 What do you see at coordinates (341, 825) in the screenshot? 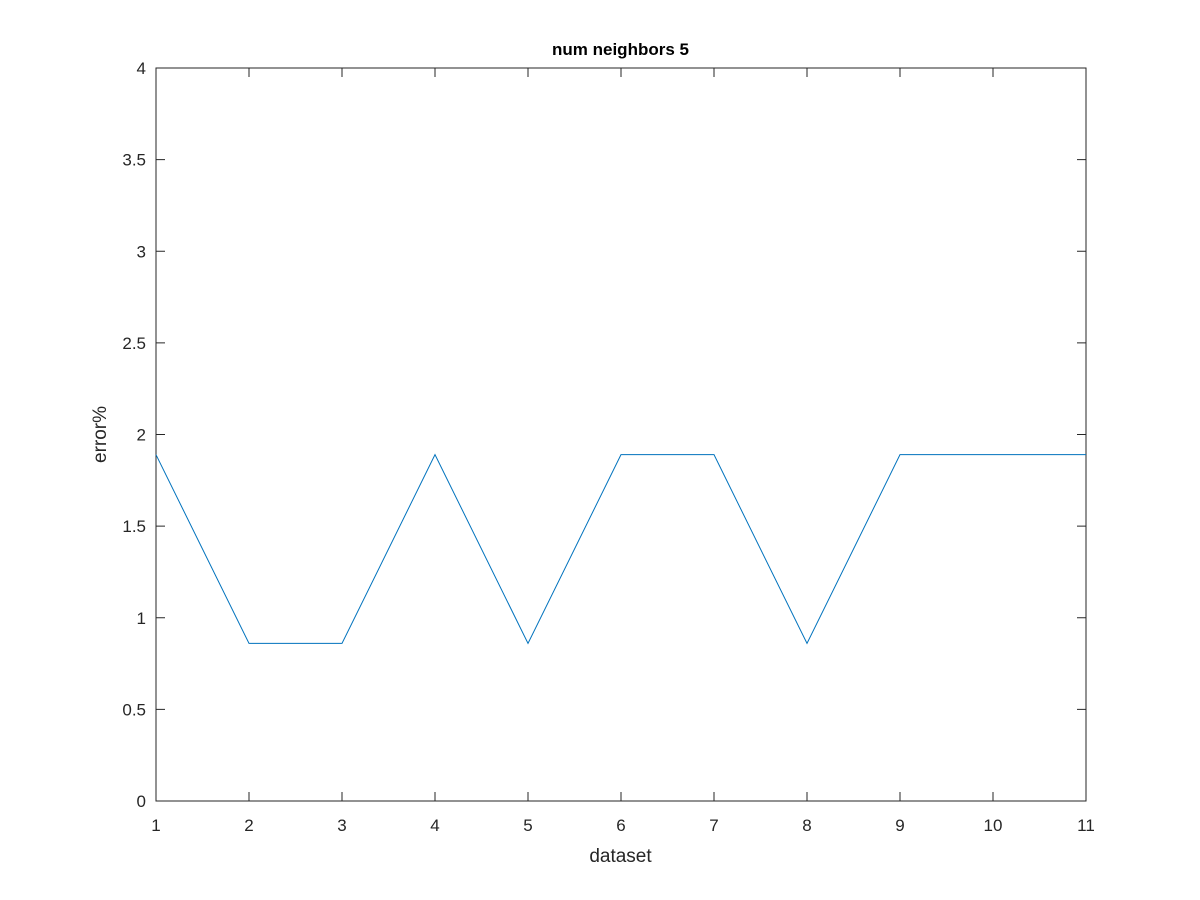
I see `x-tick-label: 3` at bounding box center [341, 825].